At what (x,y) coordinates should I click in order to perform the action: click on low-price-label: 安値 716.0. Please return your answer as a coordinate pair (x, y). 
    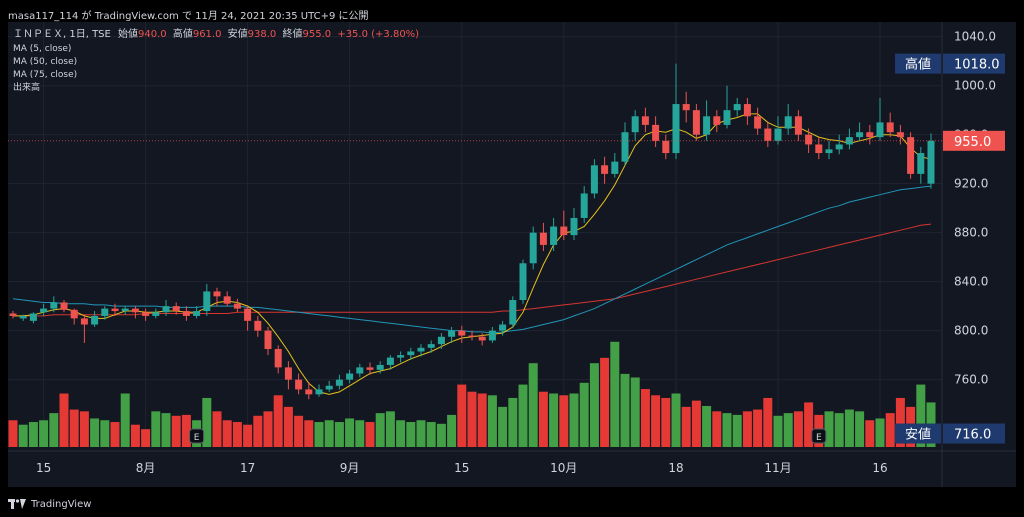
    Looking at the image, I should click on (950, 433).